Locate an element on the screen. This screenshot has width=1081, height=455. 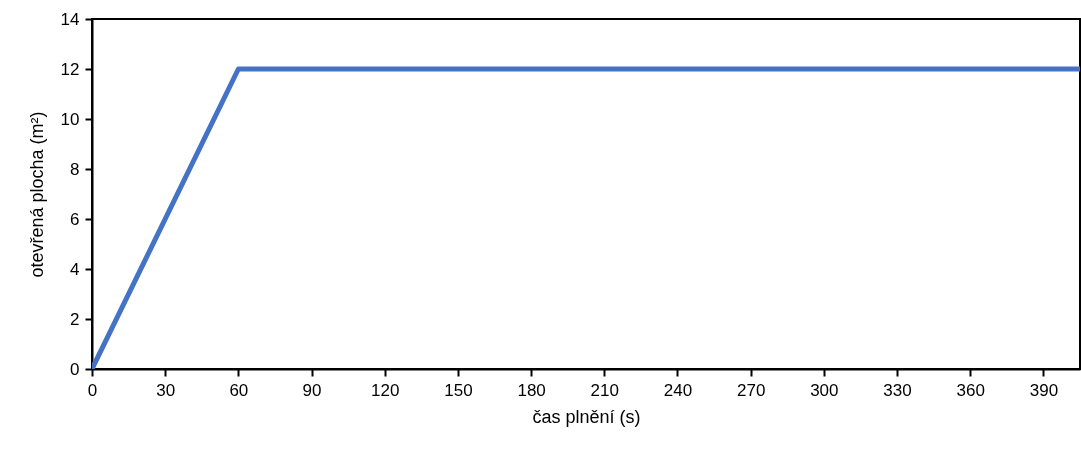
x-tick-label: 30 is located at coordinates (166, 390).